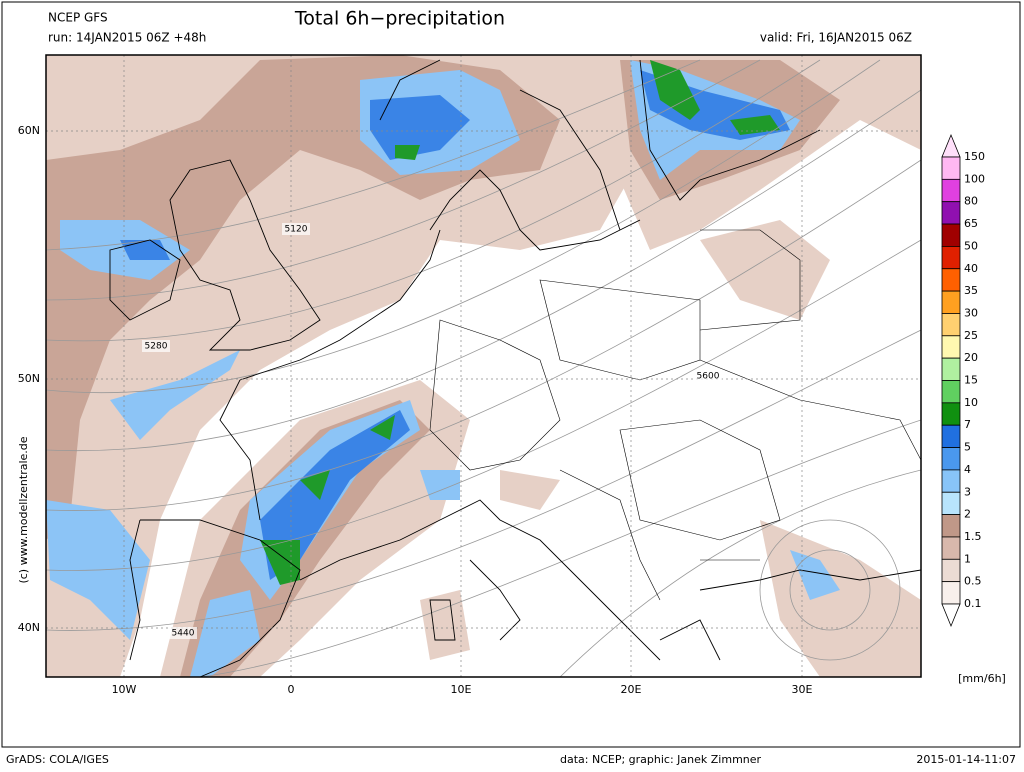  I want to click on legend-label: 2, so click(967, 514).